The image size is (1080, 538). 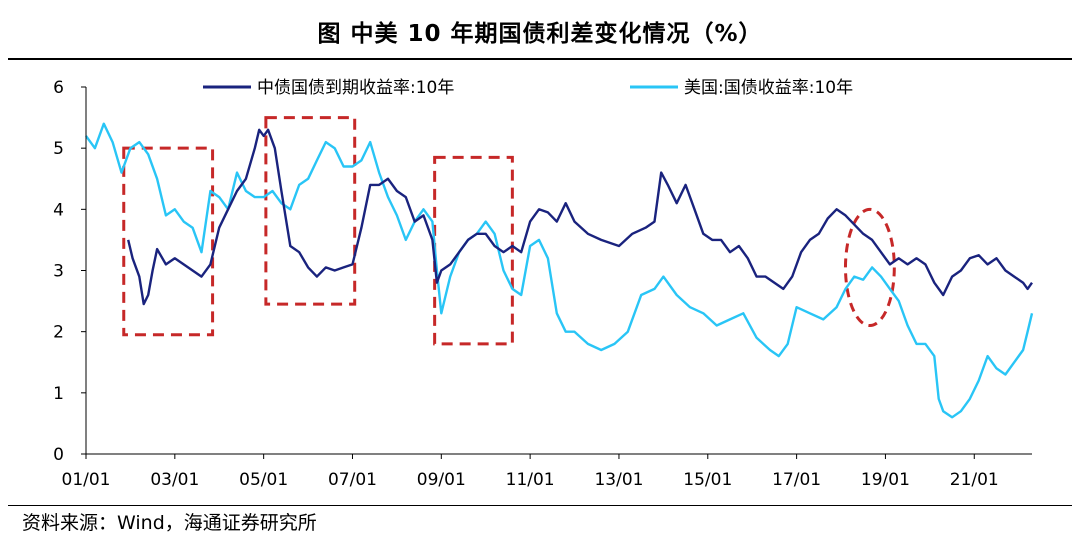 I want to click on y-tick-label: 4, so click(x=58, y=210).